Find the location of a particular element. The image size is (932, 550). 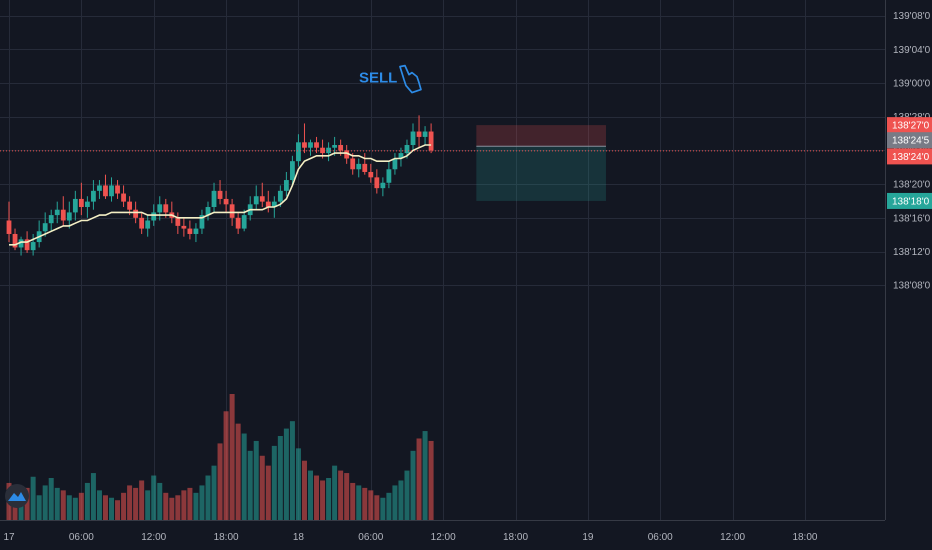

price-tag-label: 138'18'0 is located at coordinates (911, 201).